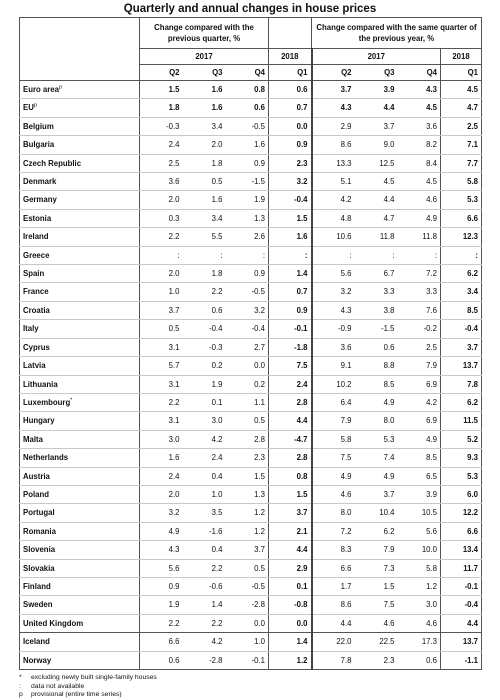  What do you see at coordinates (39, 421) in the screenshot?
I see `country-name: Hungary` at bounding box center [39, 421].